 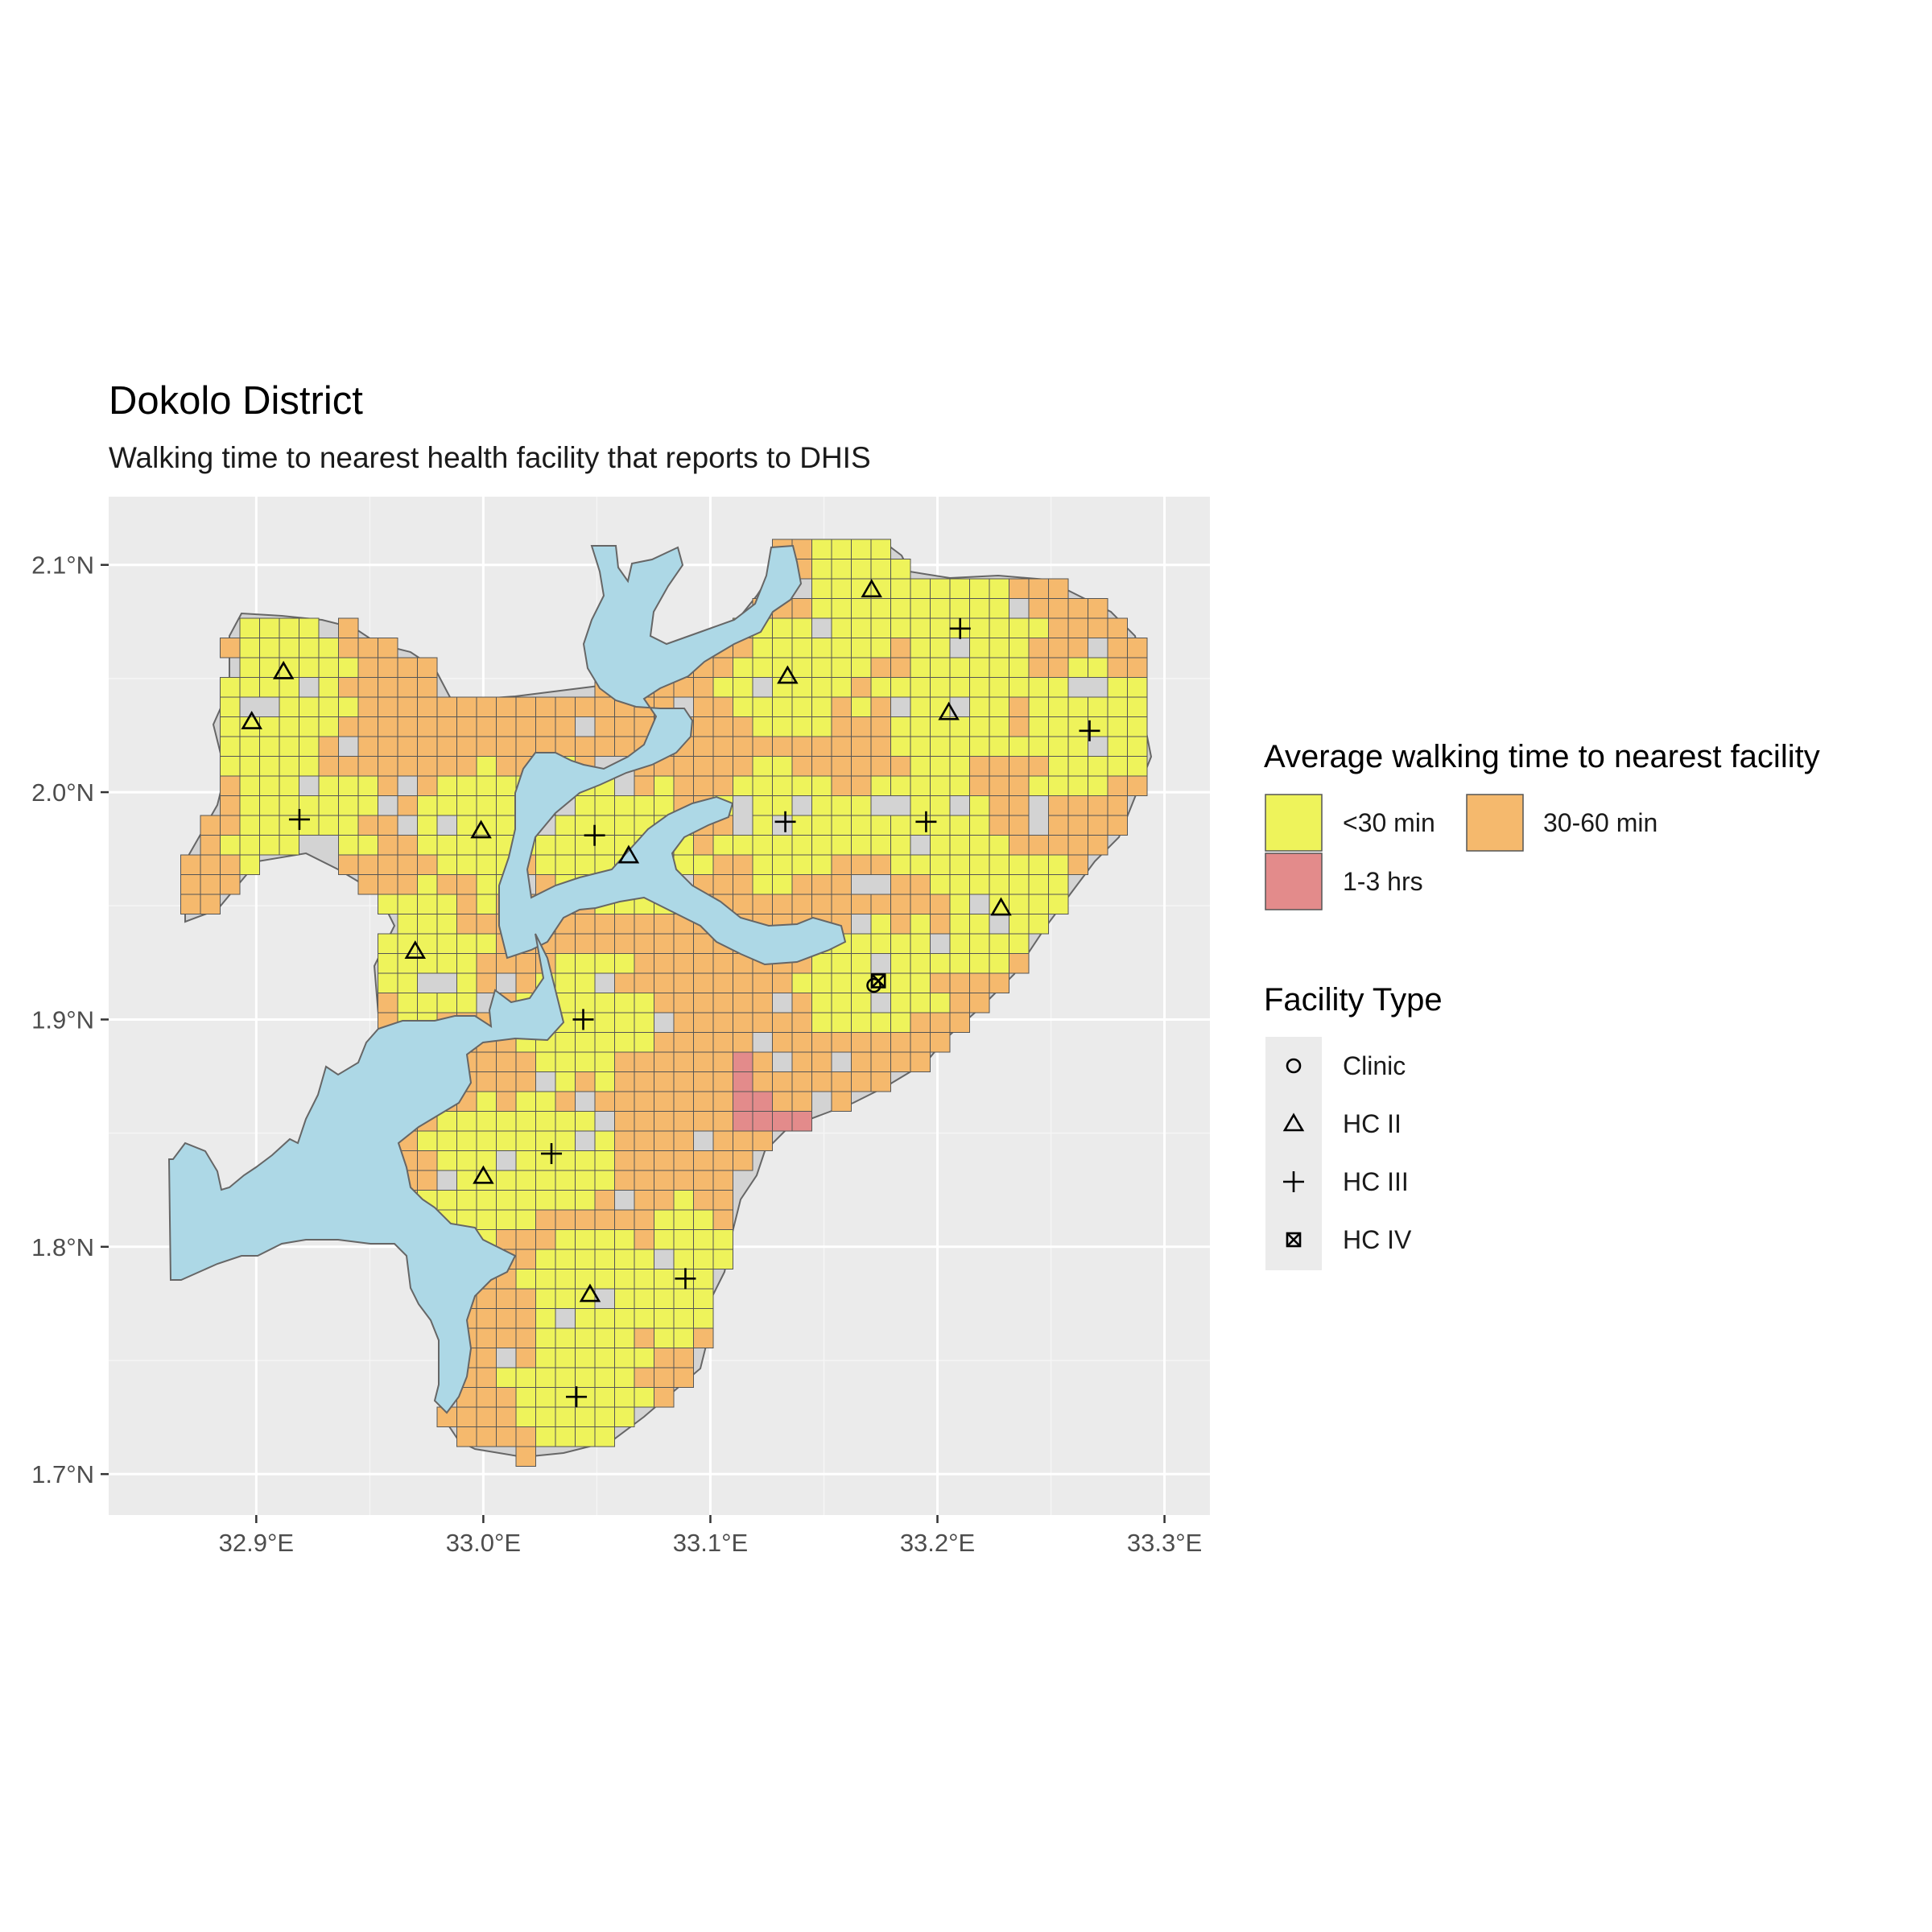 What do you see at coordinates (1372, 1123) in the screenshot?
I see `legend-label-hc2: HC II` at bounding box center [1372, 1123].